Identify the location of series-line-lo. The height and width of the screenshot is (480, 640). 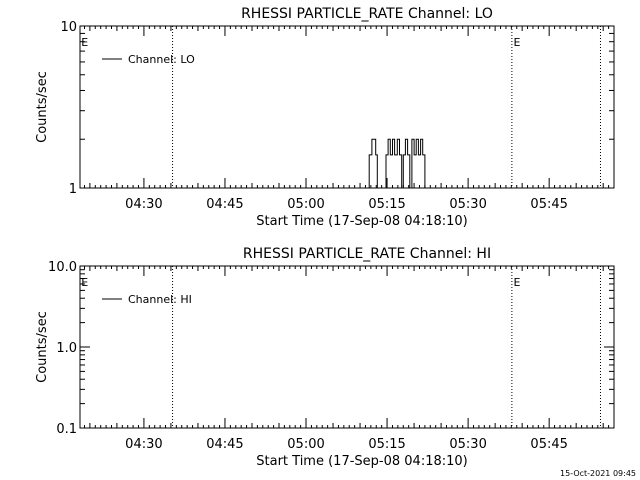
(396, 163).